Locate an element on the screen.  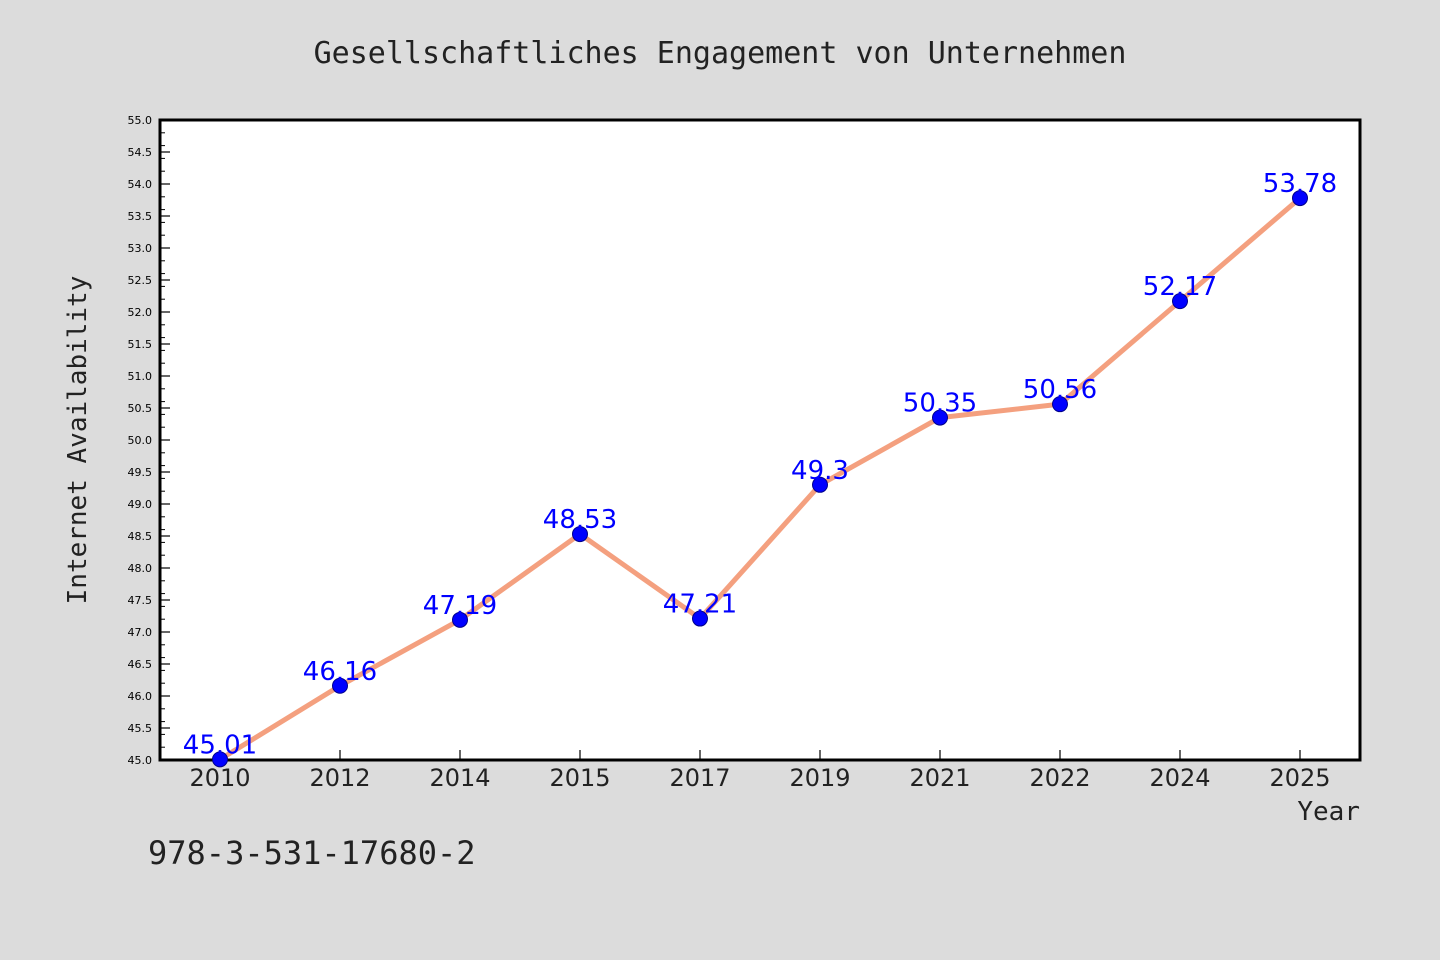
y-tick-label: 49.5 is located at coordinates (140, 472).